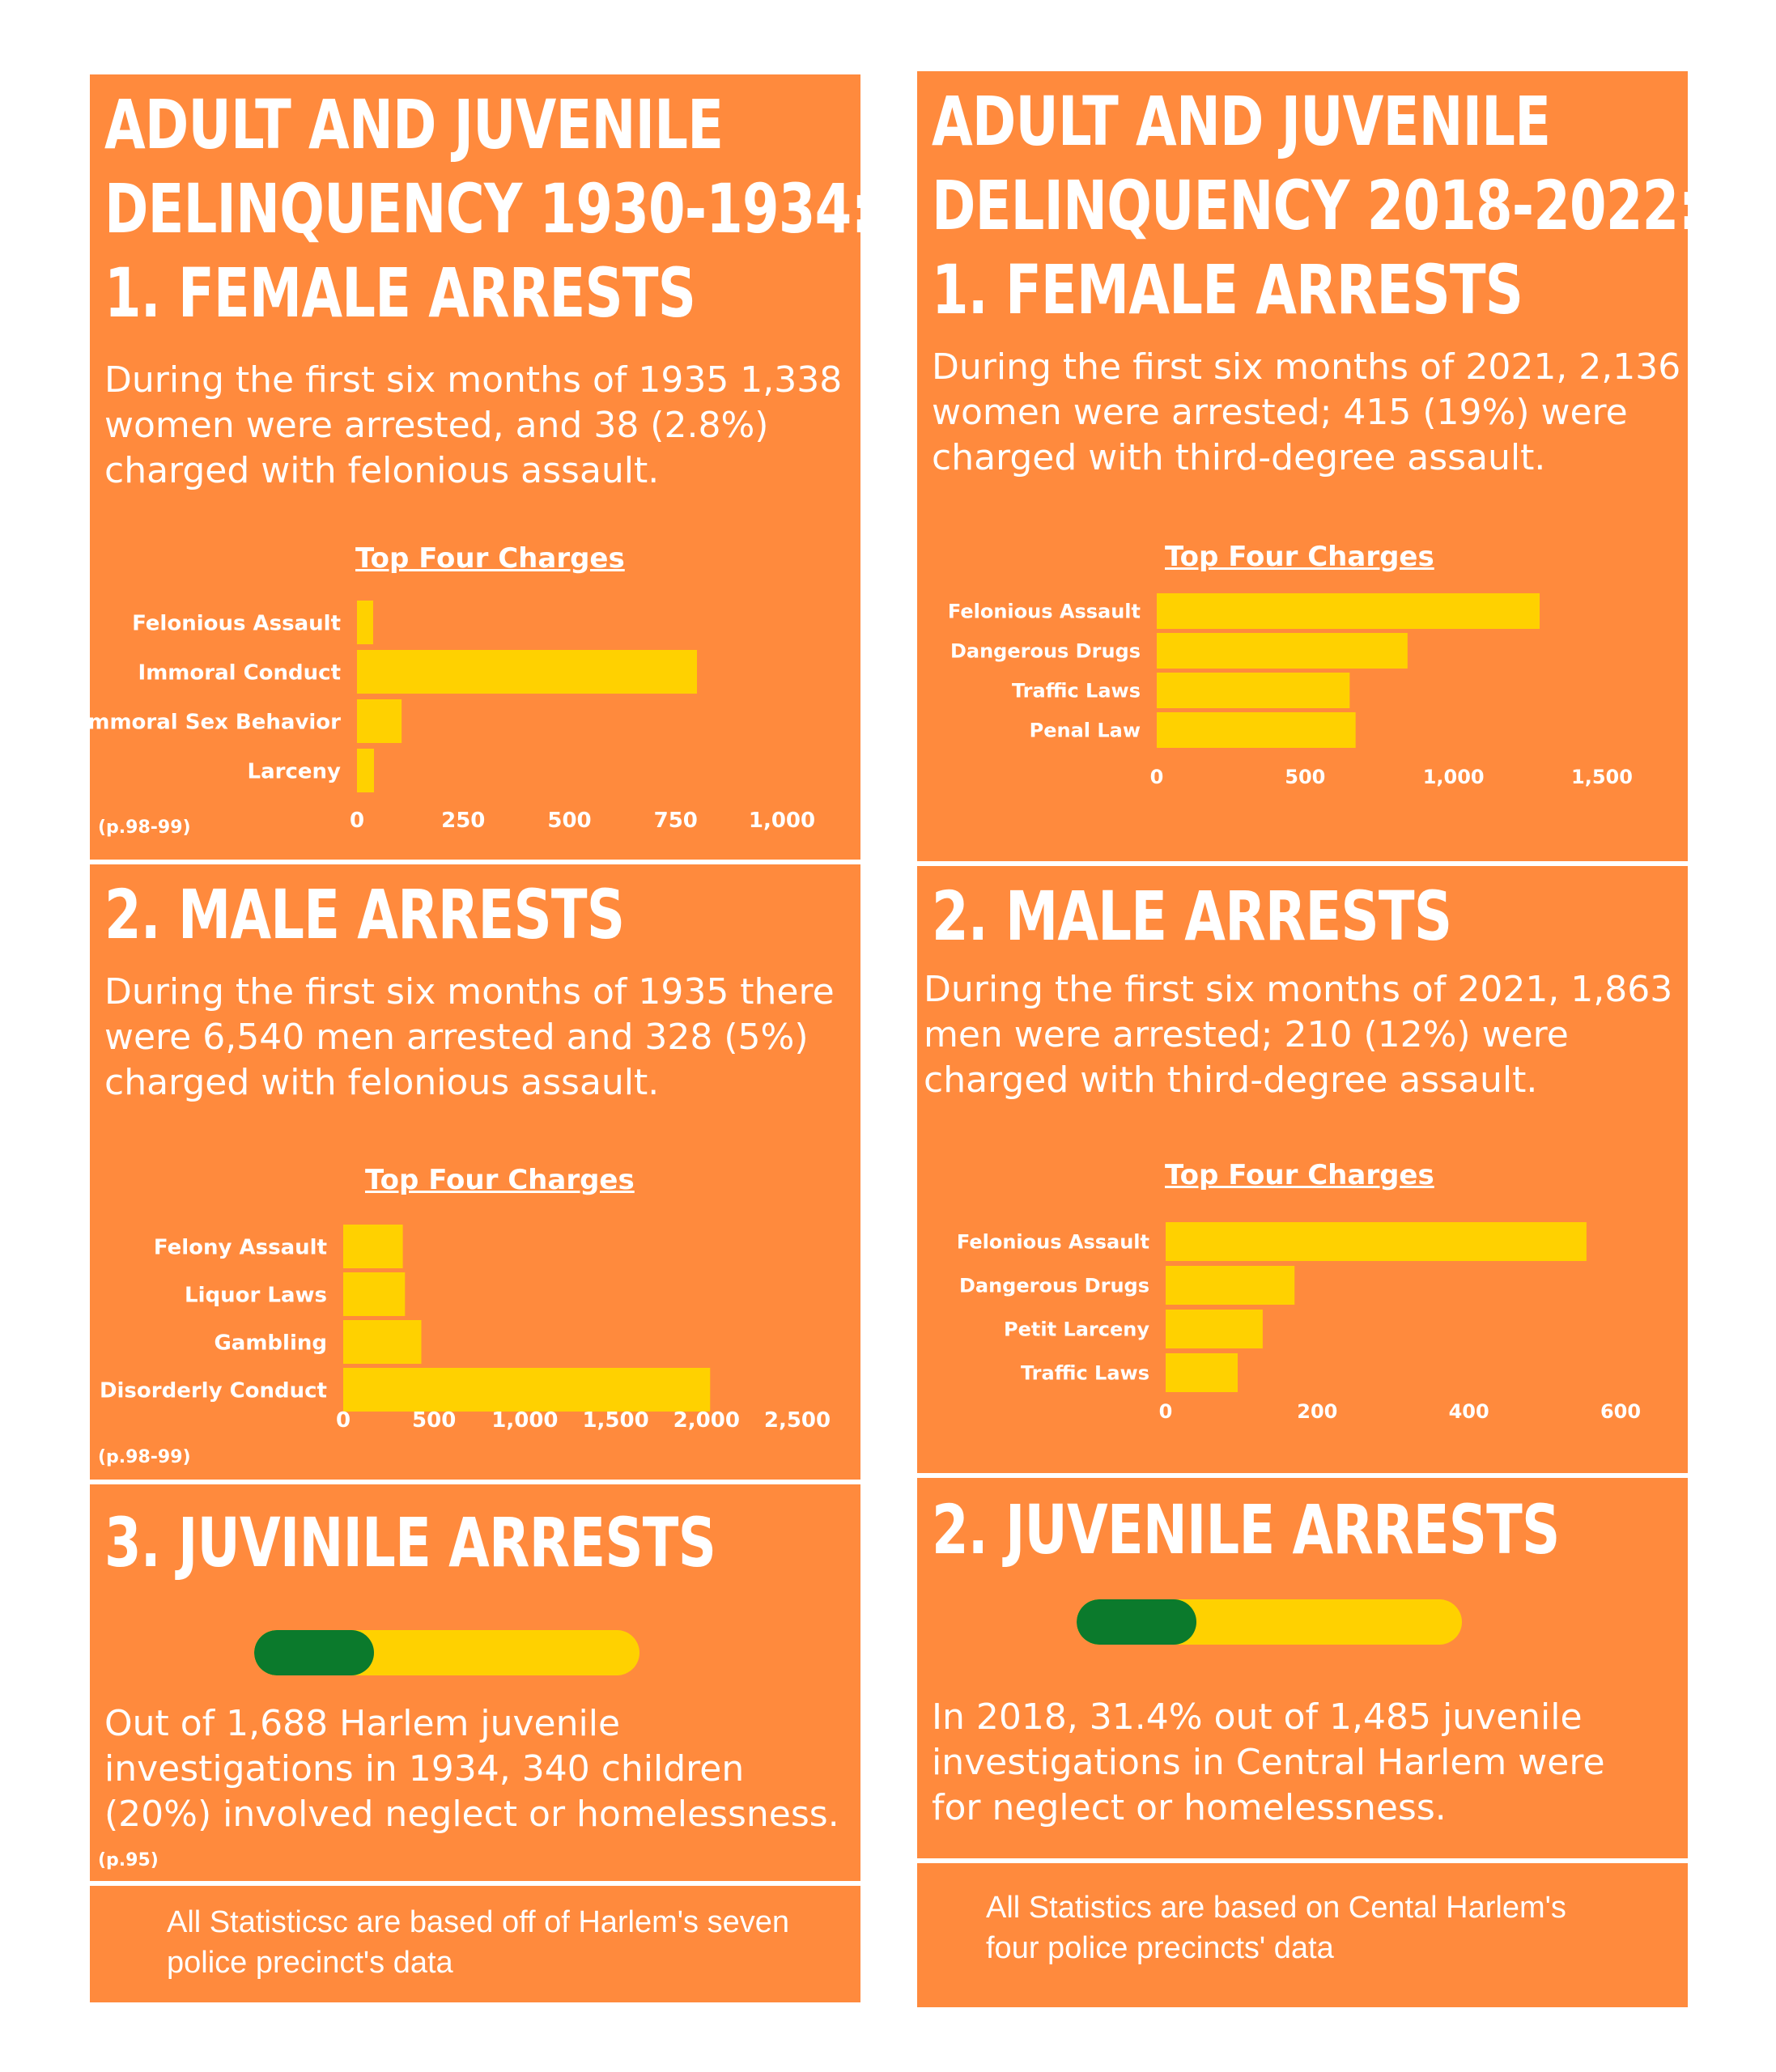  I want to click on category-label: Penal Law, so click(1085, 731).